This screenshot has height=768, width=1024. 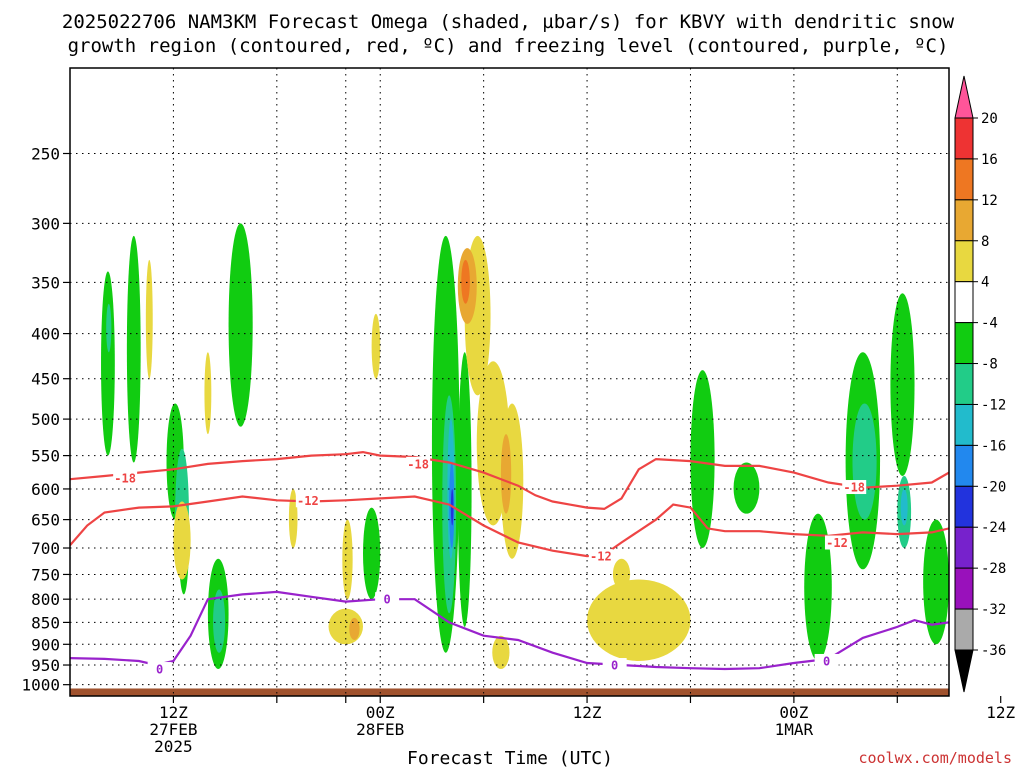 I want to click on colorbar-label: -8, so click(x=989, y=365).